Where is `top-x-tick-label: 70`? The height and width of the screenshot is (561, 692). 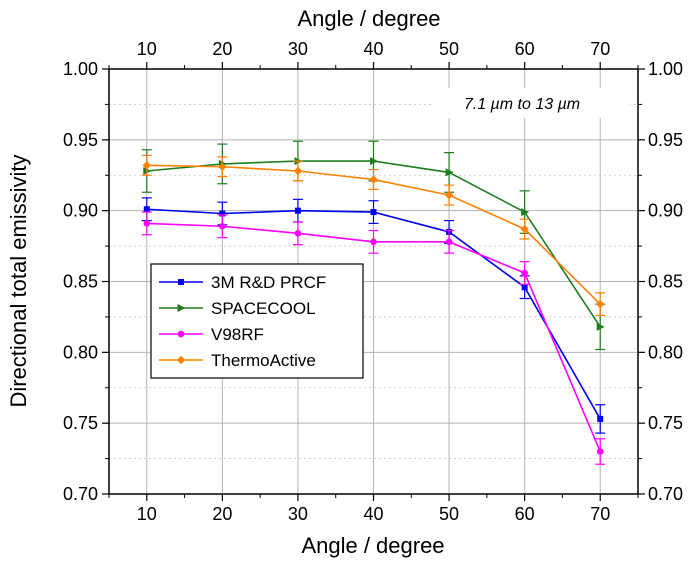
top-x-tick-label: 70 is located at coordinates (600, 49).